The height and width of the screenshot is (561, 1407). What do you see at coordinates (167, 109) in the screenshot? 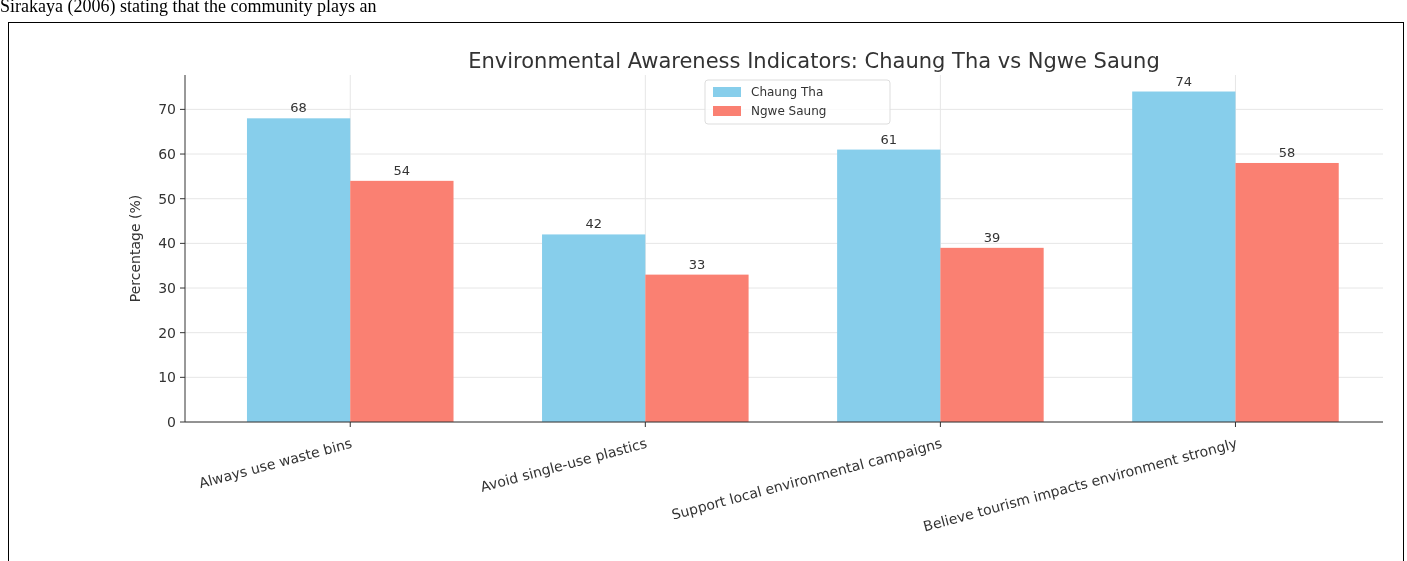
I see `y-tick-label: 70` at bounding box center [167, 109].